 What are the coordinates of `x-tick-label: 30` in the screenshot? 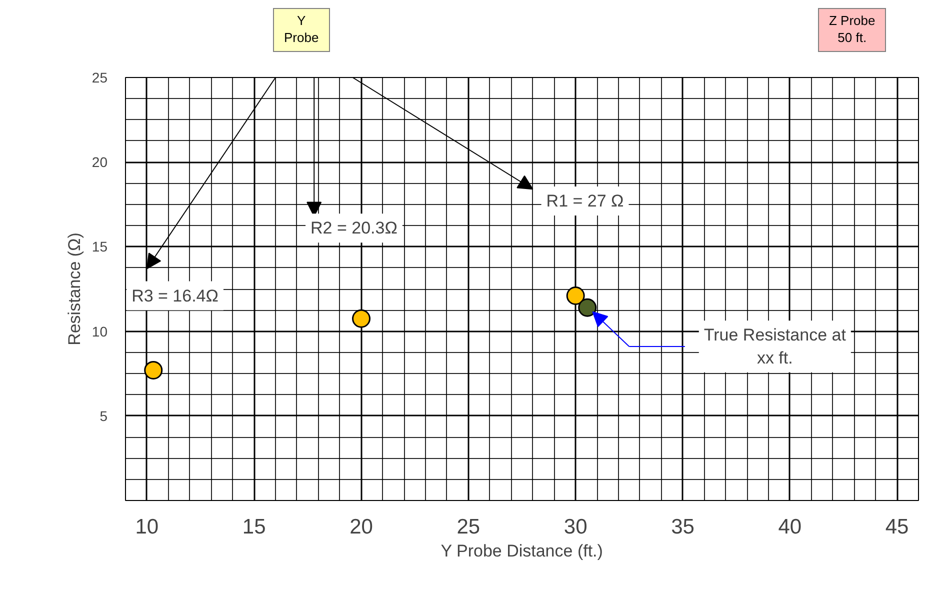 It's located at (576, 527).